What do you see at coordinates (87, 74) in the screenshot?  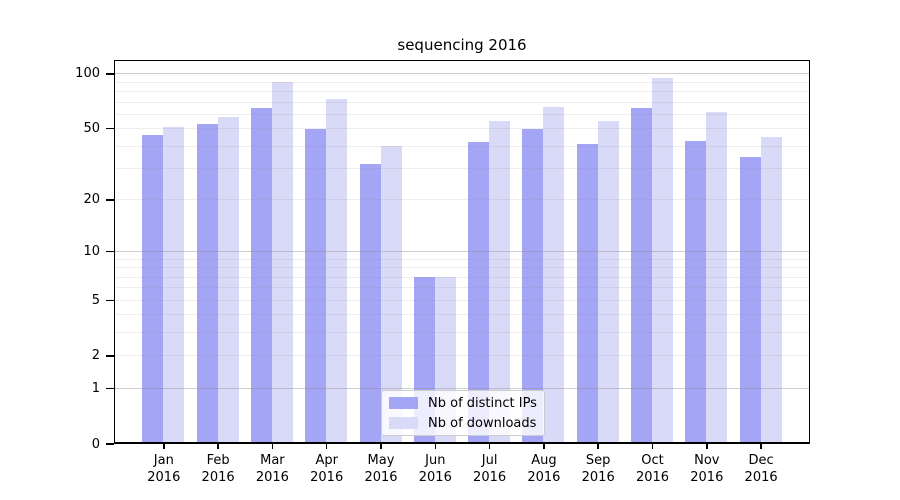 I see `y-tick-label: 100` at bounding box center [87, 74].